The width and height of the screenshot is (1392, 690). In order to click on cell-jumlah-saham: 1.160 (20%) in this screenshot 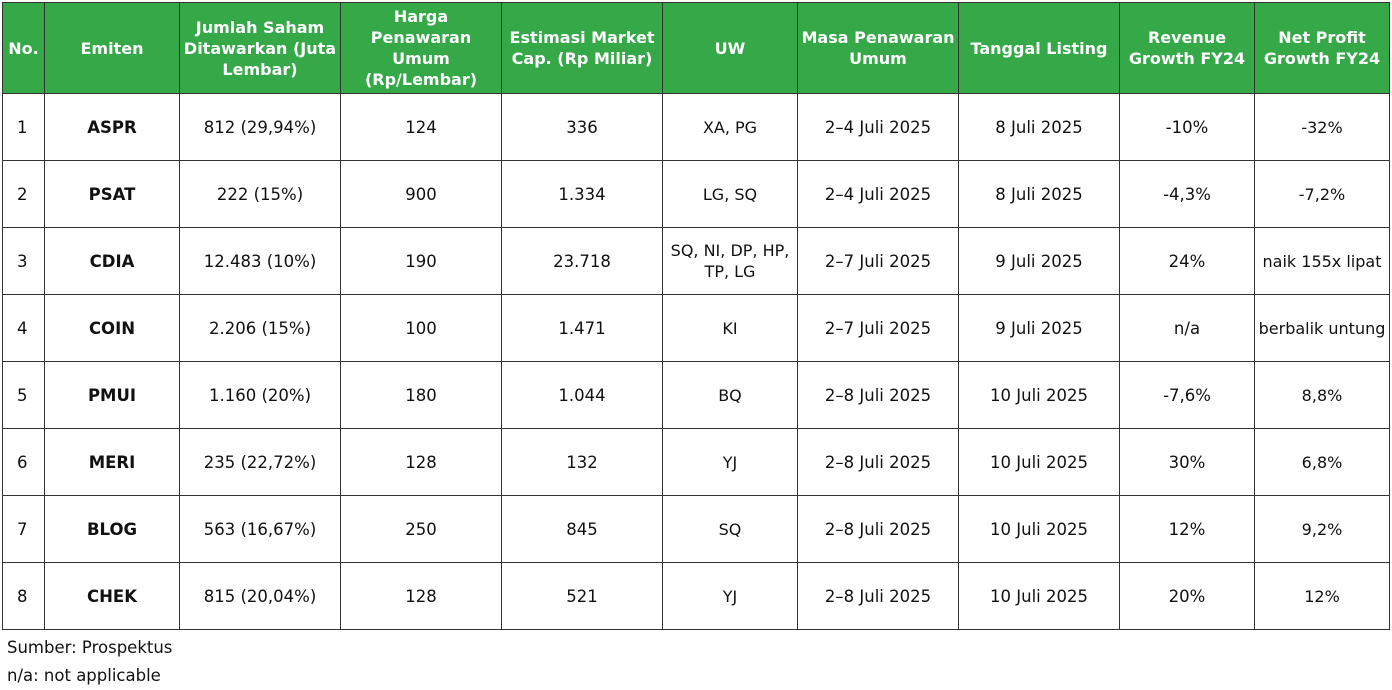, I will do `click(260, 395)`.